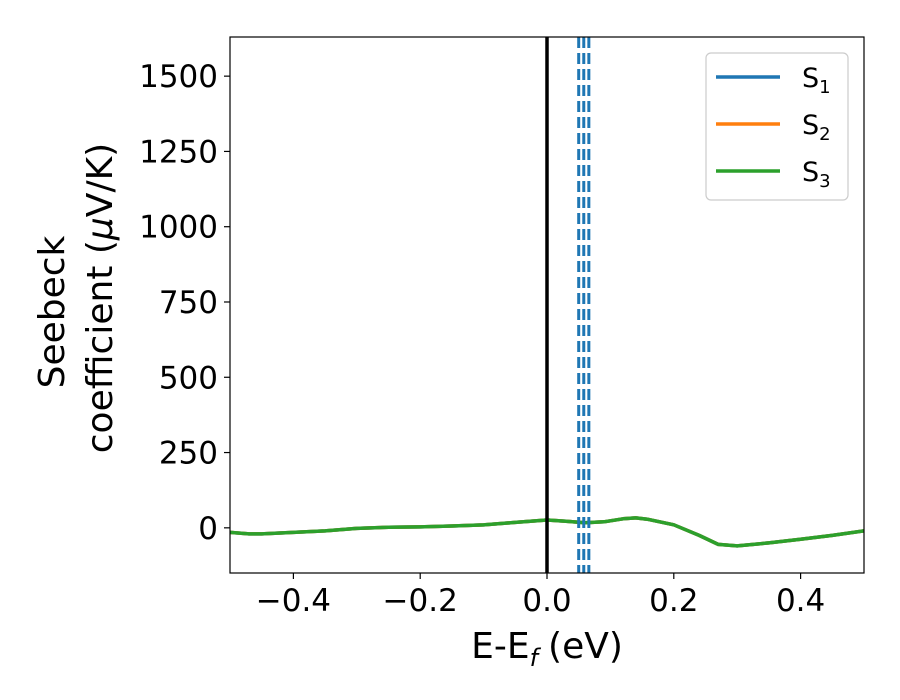 The height and width of the screenshot is (700, 900). Describe the element at coordinates (293, 601) in the screenshot. I see `x-tick-label: −0.4` at that location.